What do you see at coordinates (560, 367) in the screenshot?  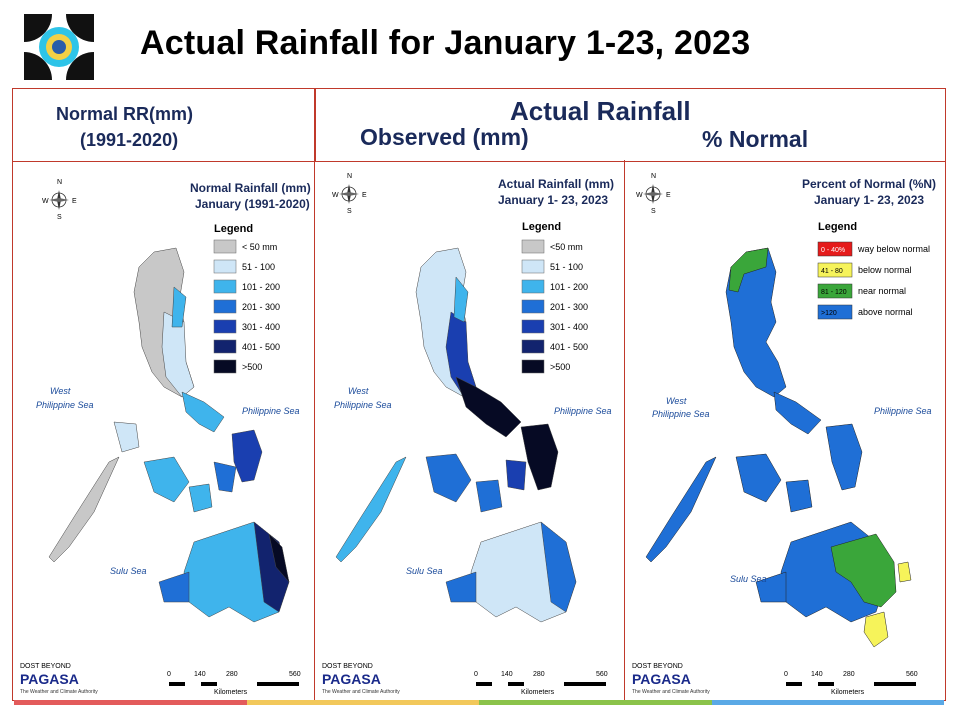 I see `legend-label: >500` at bounding box center [560, 367].